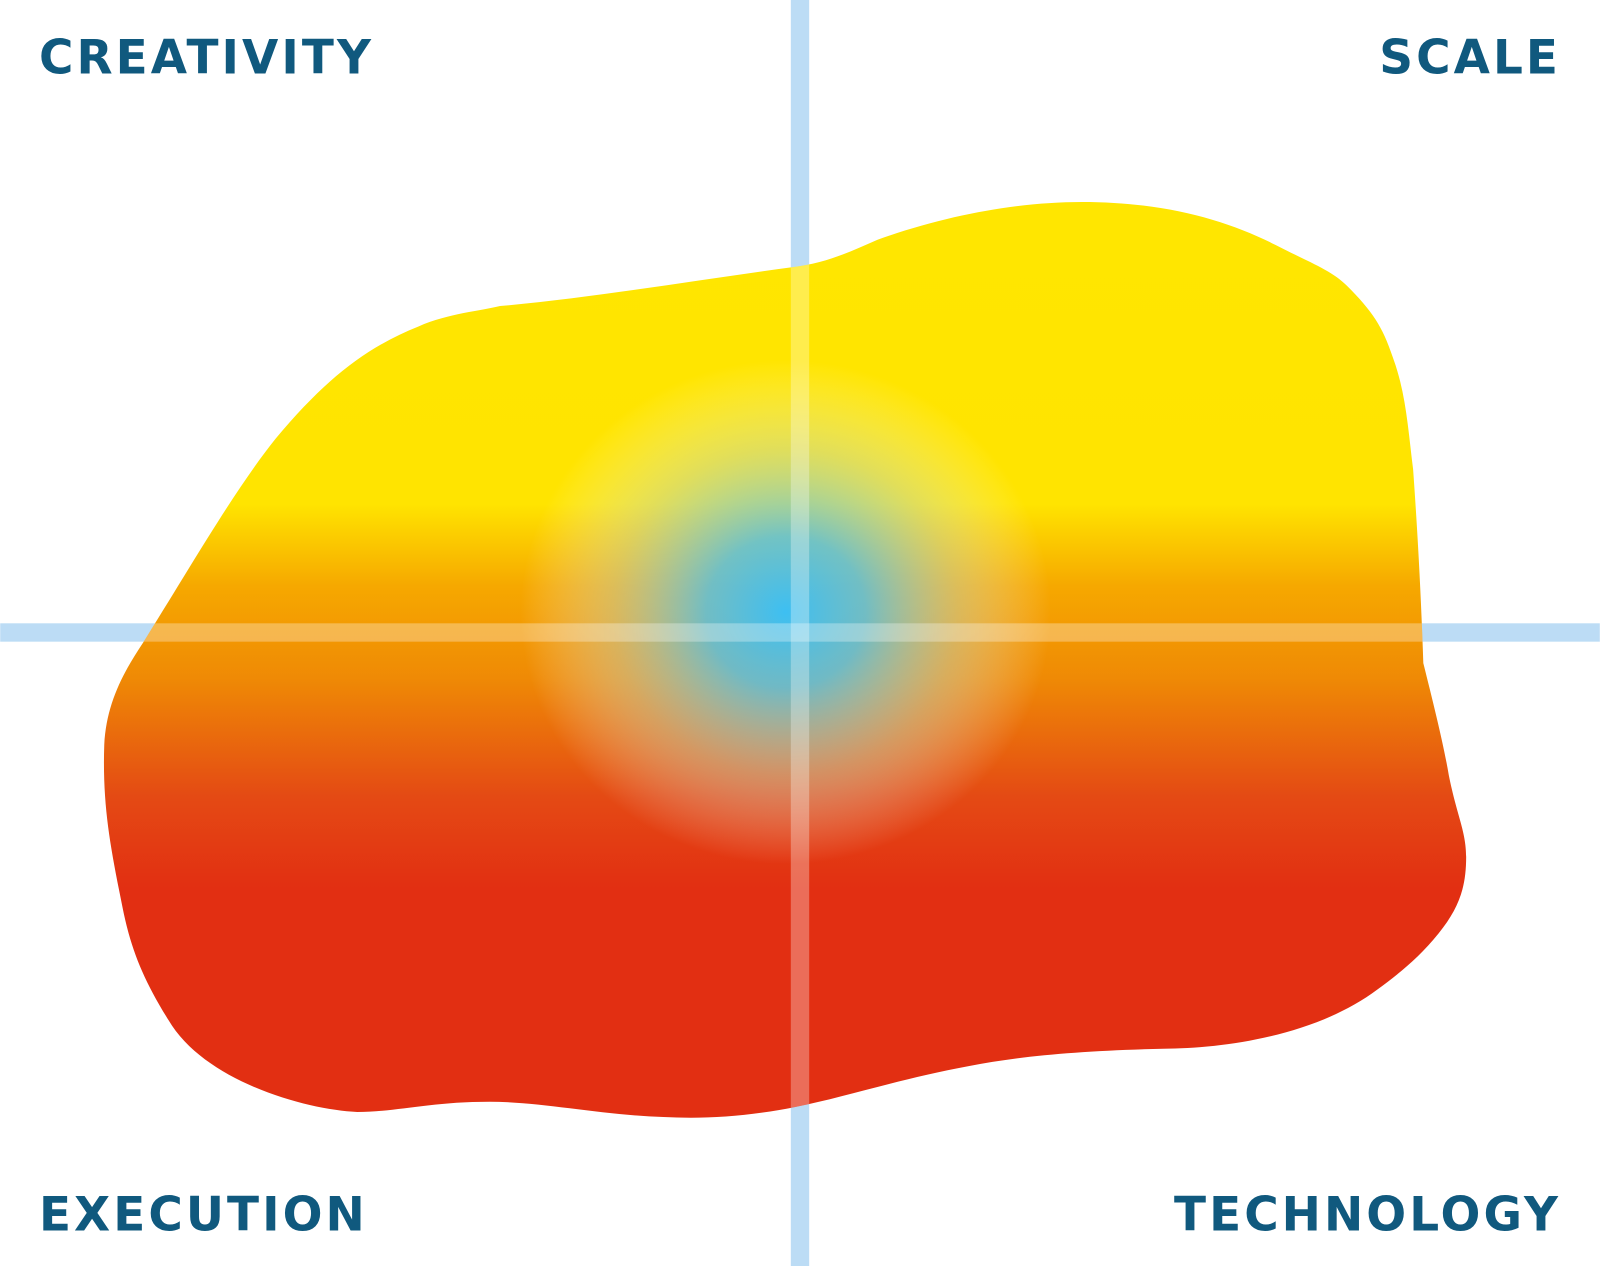 The width and height of the screenshot is (1600, 1266). I want to click on horizontal-axis-overlay, so click(785, 632).